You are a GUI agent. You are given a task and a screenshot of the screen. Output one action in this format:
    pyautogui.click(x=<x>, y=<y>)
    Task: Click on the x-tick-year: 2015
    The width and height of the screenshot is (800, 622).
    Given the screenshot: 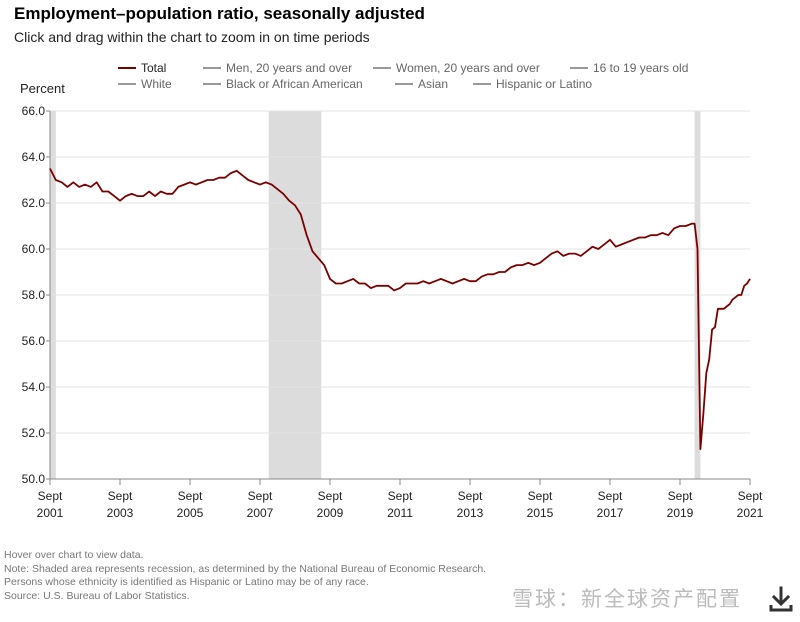 What is the action you would take?
    pyautogui.click(x=540, y=513)
    